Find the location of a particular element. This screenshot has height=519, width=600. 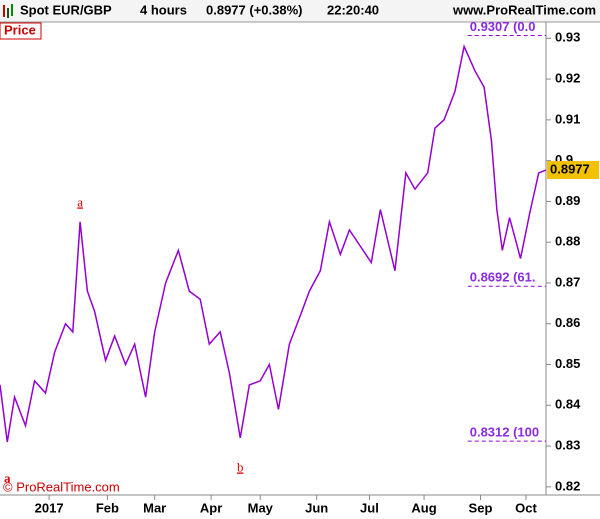

y-tick-label: 0.93 is located at coordinates (567, 37).